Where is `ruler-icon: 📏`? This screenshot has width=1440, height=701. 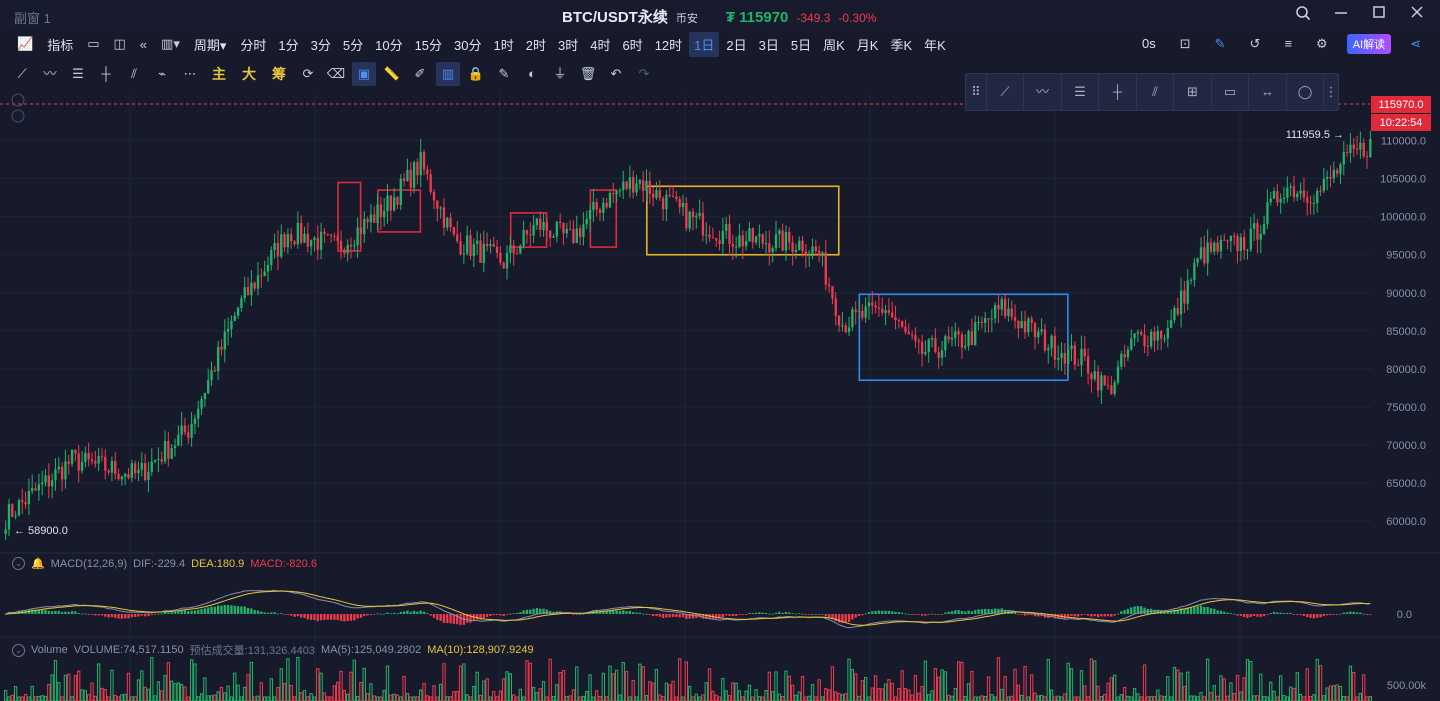 ruler-icon: 📏 is located at coordinates (392, 73).